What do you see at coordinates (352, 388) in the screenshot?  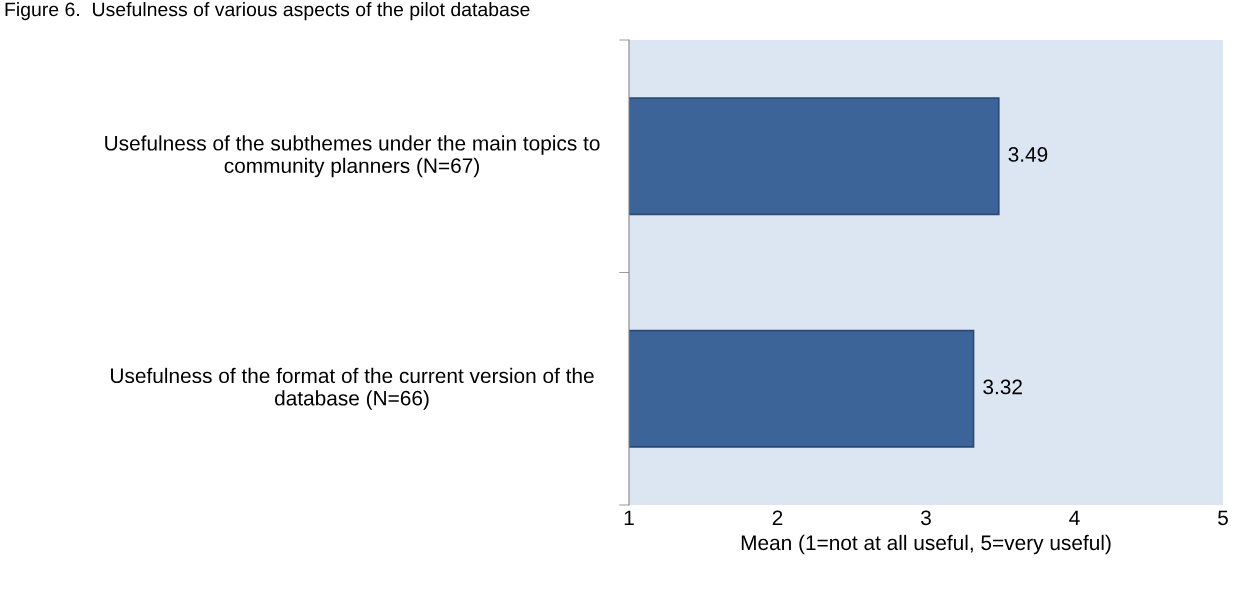 I see `y-tick-label: Usefulness of the format of the current version of the database (N=66)` at bounding box center [352, 388].